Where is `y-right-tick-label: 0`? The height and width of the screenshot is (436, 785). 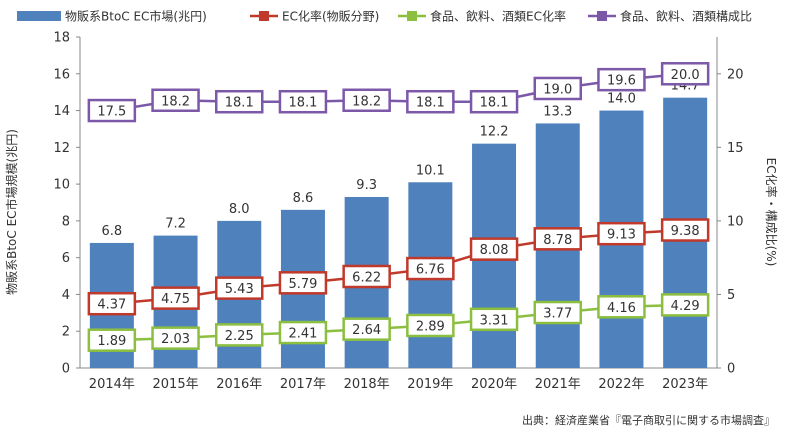
y-right-tick-label: 0 is located at coordinates (731, 369).